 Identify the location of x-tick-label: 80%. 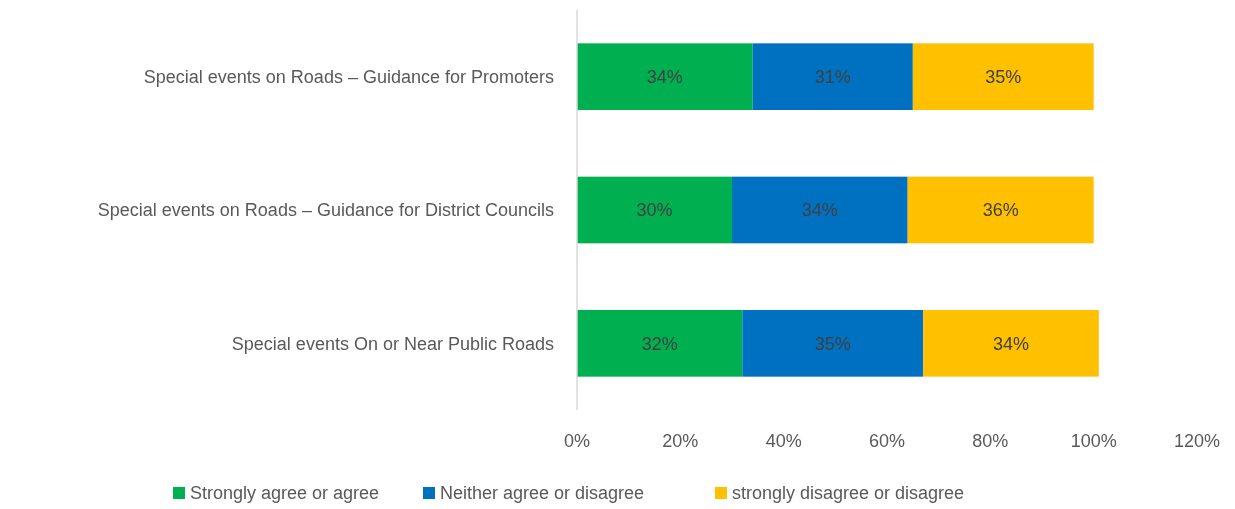
(990, 441).